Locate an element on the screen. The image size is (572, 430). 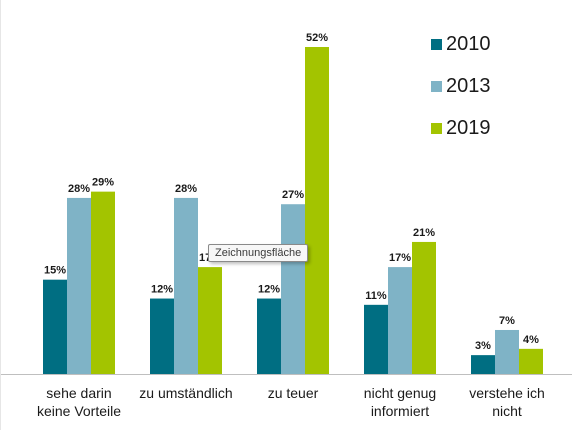
data-label: 3% is located at coordinates (483, 346).